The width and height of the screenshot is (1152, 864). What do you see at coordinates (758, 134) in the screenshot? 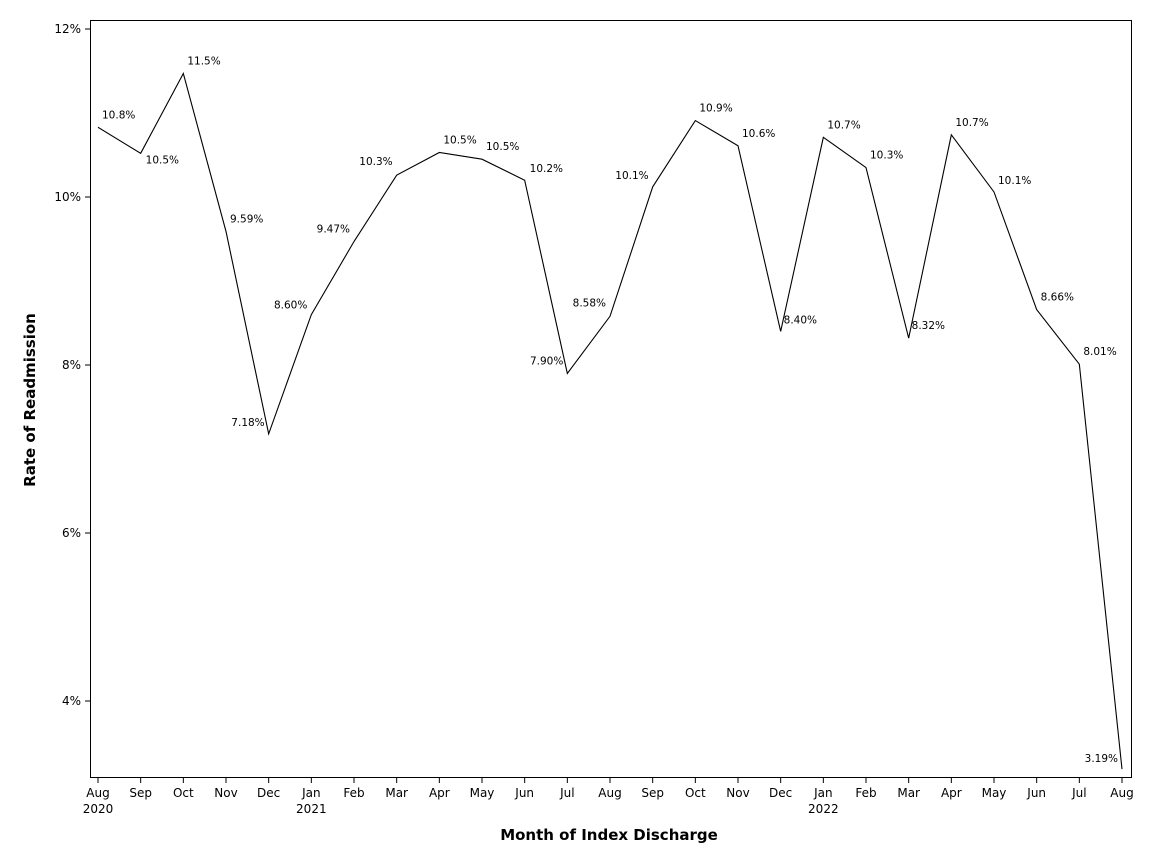
I see `data-label: 10.6%` at bounding box center [758, 134].